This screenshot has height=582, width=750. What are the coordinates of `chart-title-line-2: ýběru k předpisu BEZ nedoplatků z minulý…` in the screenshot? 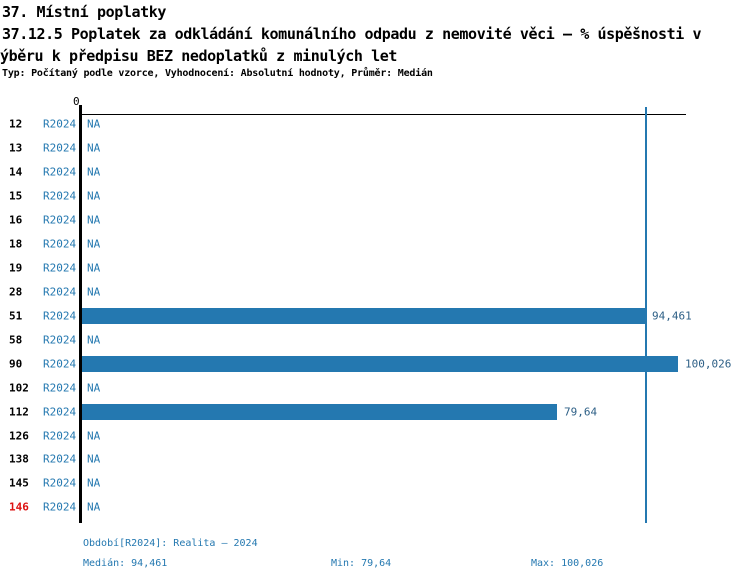 It's located at (199, 56).